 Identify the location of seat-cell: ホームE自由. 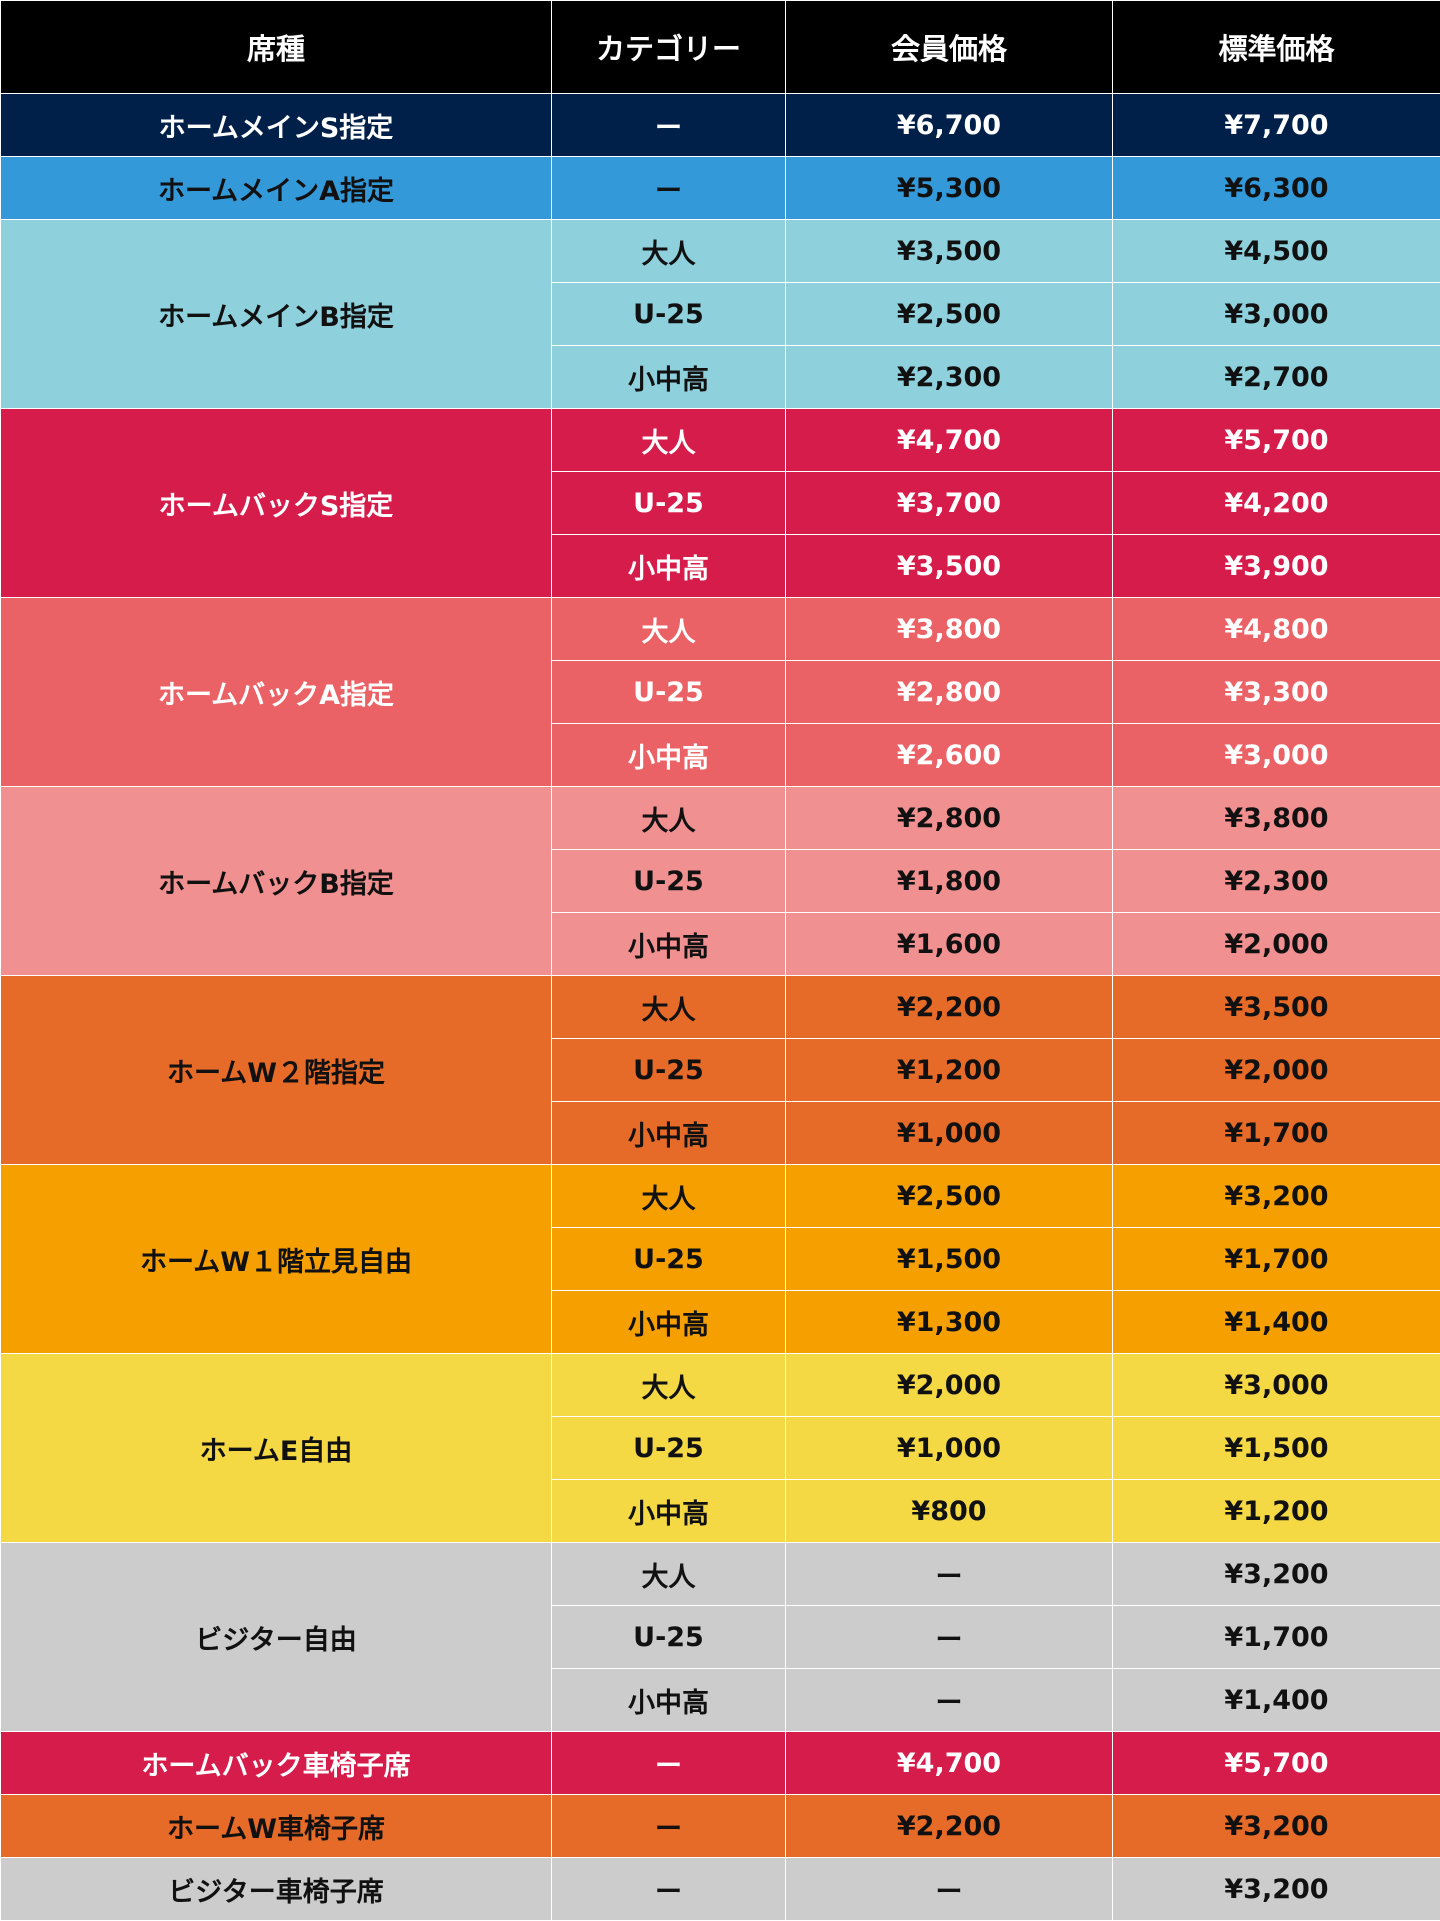
(276, 1448).